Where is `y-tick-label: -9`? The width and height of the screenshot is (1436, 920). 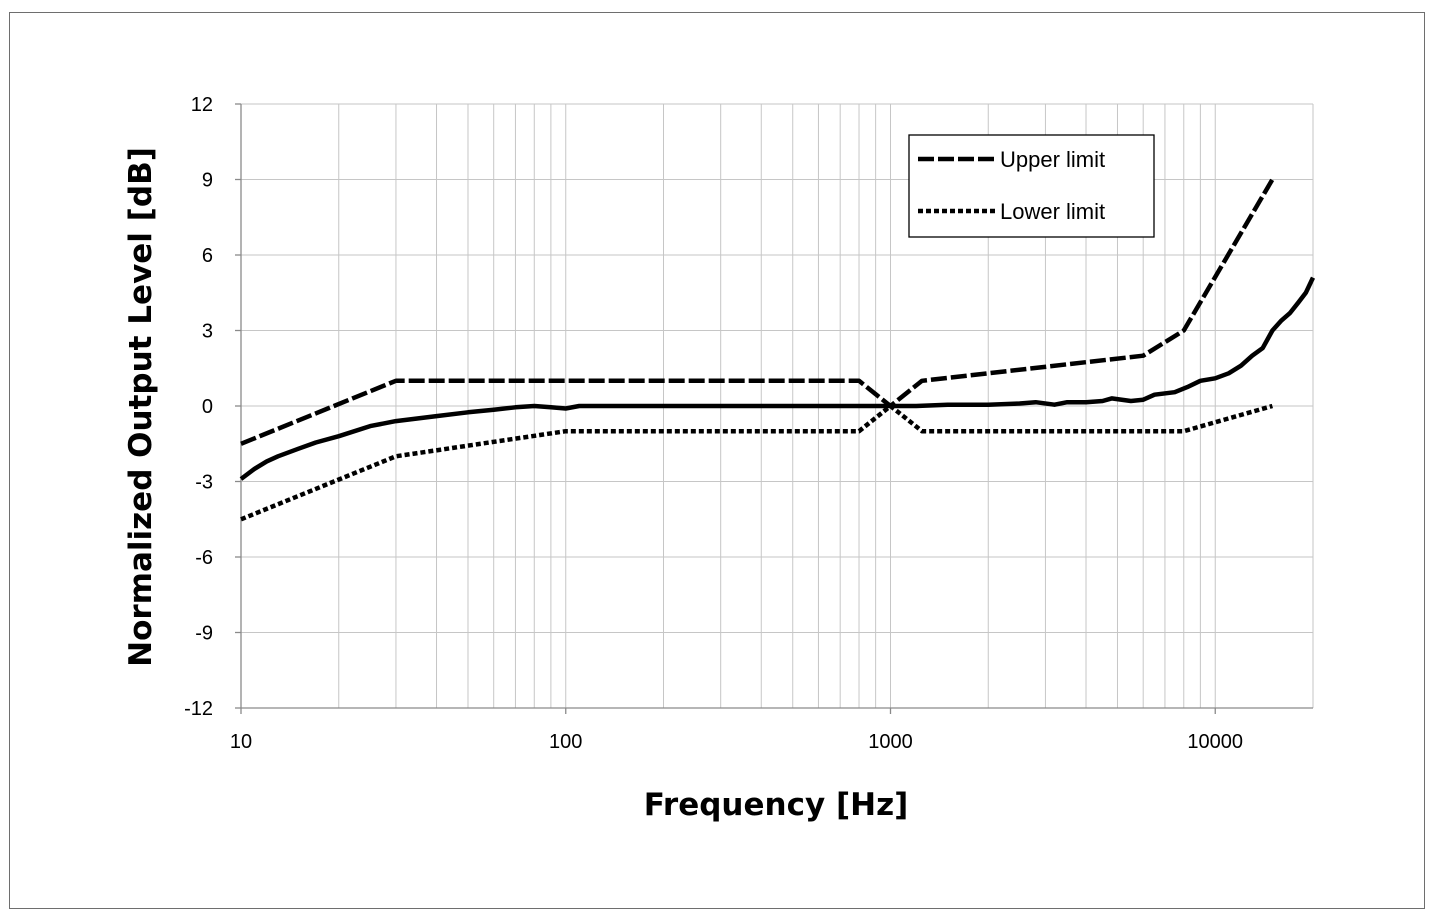 y-tick-label: -9 is located at coordinates (204, 634).